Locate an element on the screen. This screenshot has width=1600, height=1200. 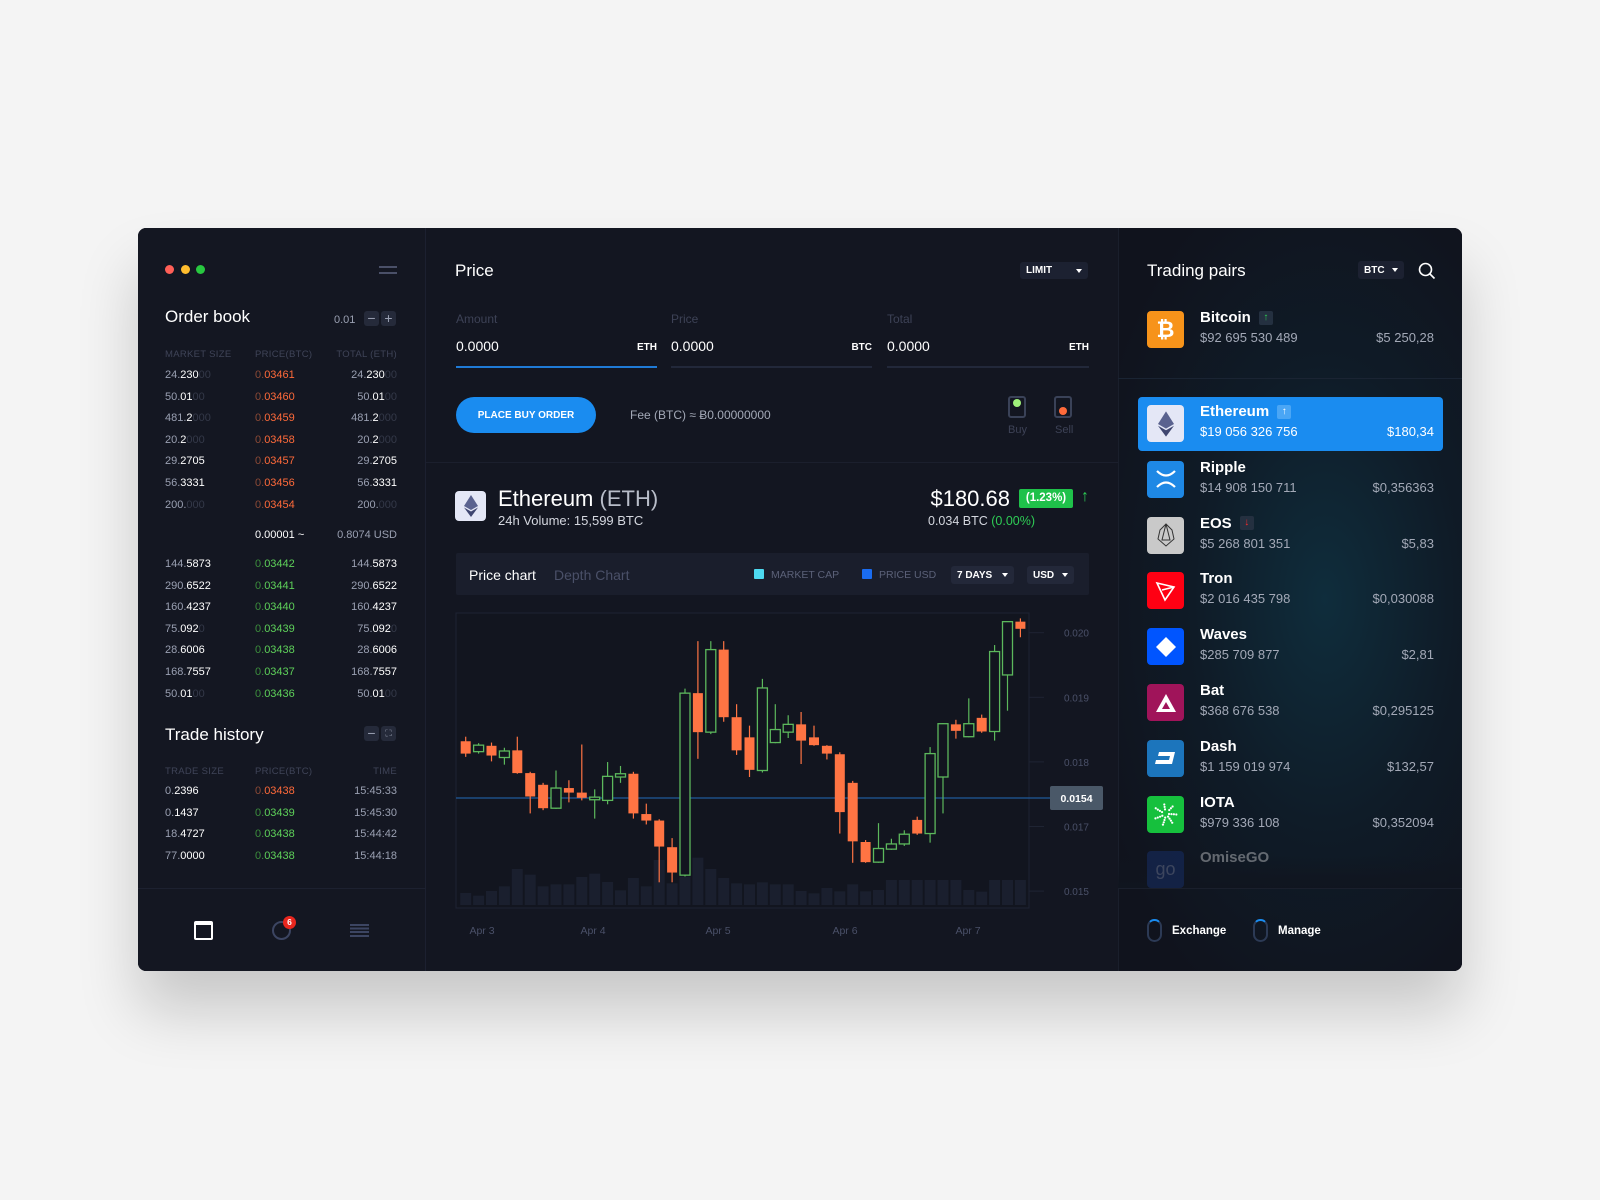
total-pad: 000 is located at coordinates (387, 418).